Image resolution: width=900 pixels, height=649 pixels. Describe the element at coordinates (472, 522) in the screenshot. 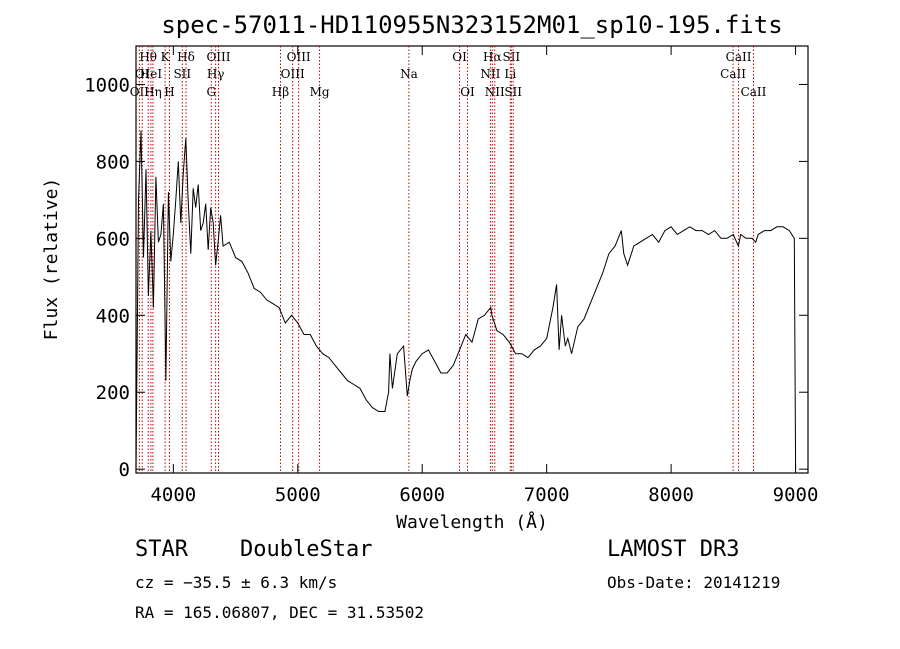

I see `x-axis-label: Wavelength (Å)` at that location.